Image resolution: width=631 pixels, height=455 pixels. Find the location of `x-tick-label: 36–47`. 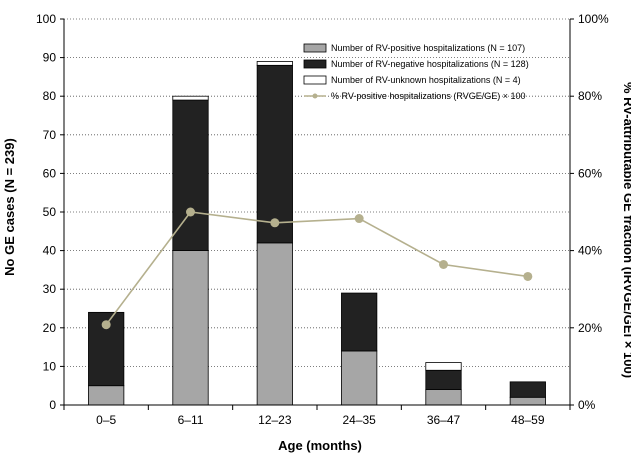

x-tick-label: 36–47 is located at coordinates (444, 420).